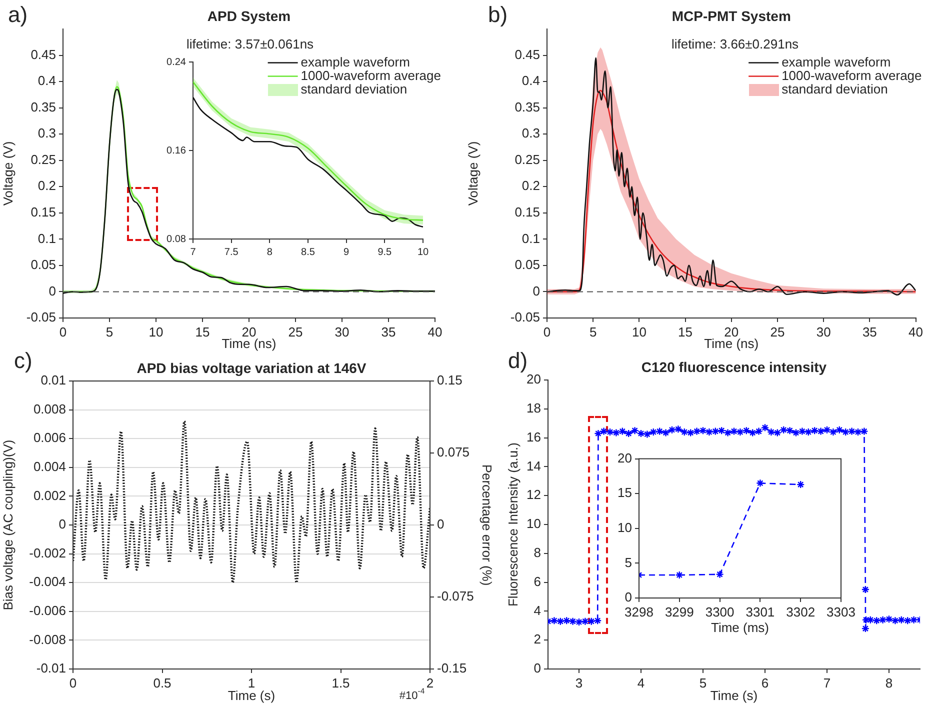  I want to click on x-tick-label: 2, so click(430, 682).